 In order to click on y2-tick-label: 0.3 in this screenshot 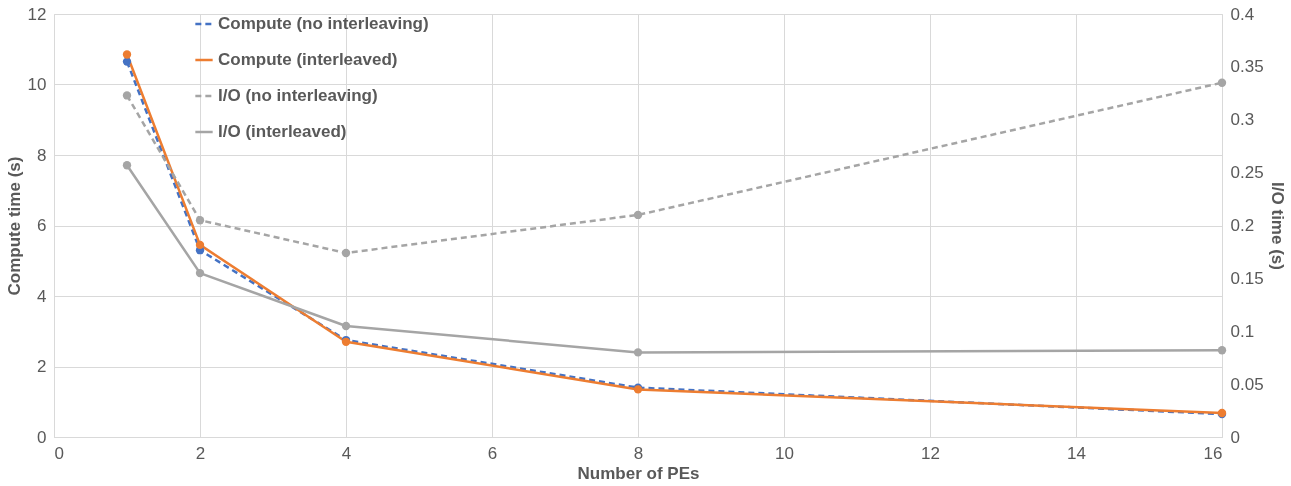, I will do `click(1242, 120)`.